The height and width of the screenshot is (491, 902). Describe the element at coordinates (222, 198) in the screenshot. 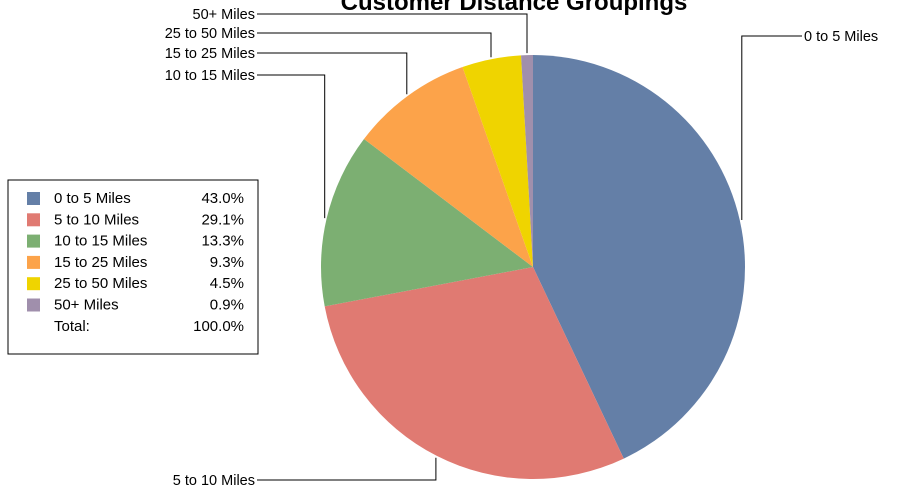

I see `legend-value: 43.0%` at that location.